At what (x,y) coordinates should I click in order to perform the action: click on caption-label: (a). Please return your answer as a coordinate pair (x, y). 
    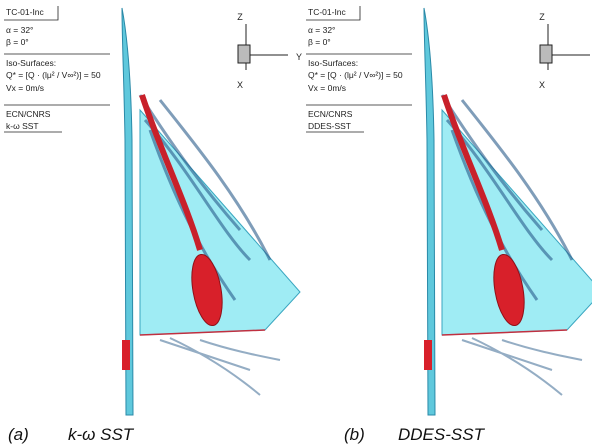
    Looking at the image, I should click on (18, 434).